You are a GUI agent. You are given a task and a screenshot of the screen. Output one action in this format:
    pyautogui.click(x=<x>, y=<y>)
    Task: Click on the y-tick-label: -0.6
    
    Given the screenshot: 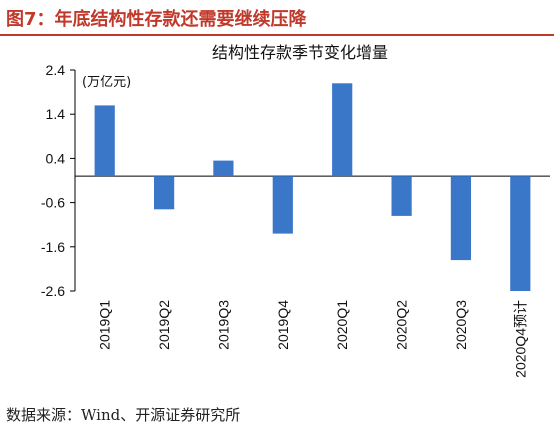 What is the action you would take?
    pyautogui.click(x=53, y=203)
    